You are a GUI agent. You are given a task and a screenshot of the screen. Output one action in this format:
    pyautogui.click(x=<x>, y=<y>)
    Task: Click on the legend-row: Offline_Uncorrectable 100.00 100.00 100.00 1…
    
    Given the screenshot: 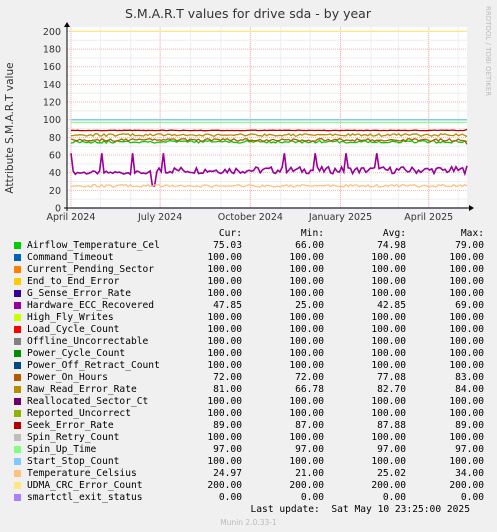 What is the action you would take?
    pyautogui.click(x=249, y=342)
    